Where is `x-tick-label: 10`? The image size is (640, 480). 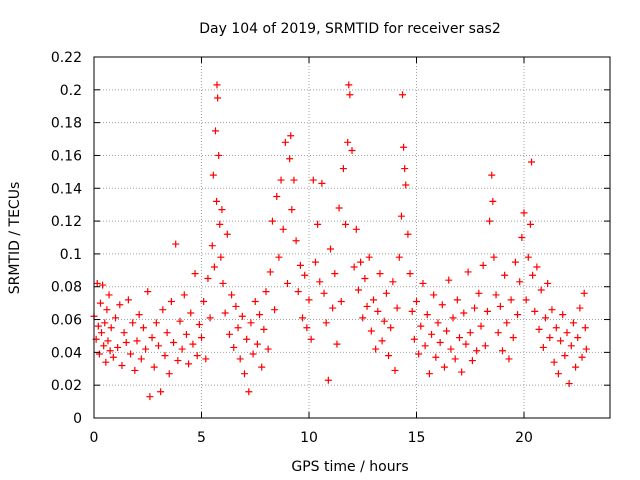 x-tick-label: 10 is located at coordinates (309, 438).